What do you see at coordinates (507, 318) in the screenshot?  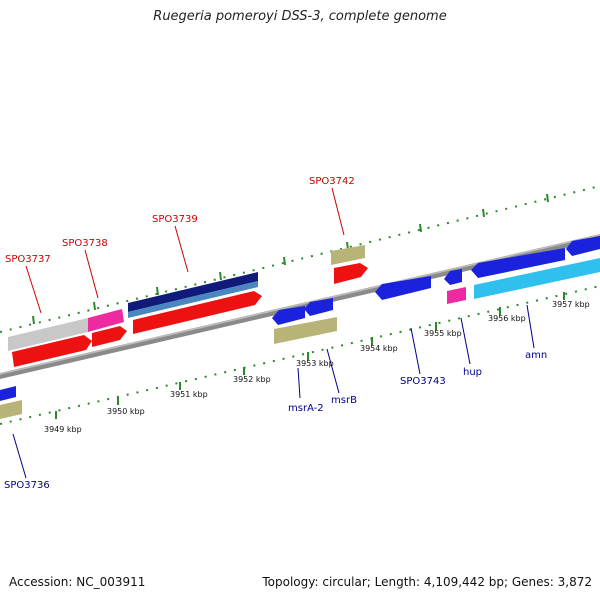 I see `kbp-label: 3956 kbp` at bounding box center [507, 318].